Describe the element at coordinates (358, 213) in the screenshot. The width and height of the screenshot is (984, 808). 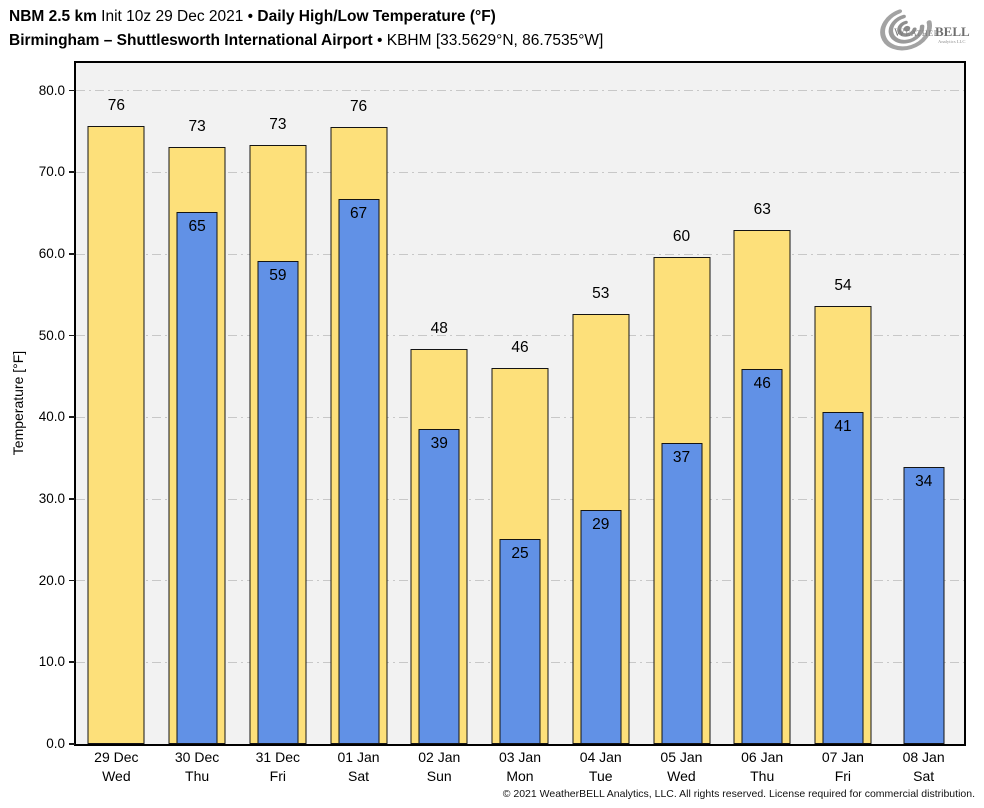
I see `low-value-label: 67` at that location.